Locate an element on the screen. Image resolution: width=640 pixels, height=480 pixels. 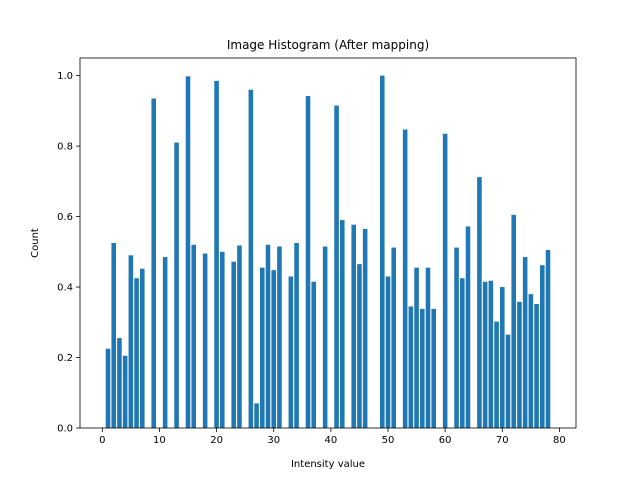
x-tick-label: 50 is located at coordinates (388, 440).